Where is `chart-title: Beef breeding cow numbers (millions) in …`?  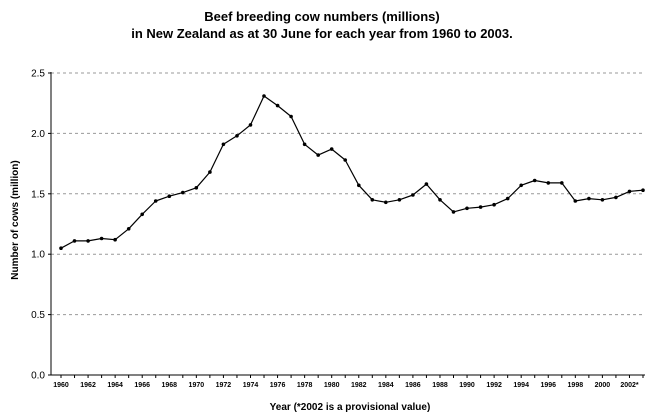 chart-title: Beef breeding cow numbers (millions) in … is located at coordinates (322, 25).